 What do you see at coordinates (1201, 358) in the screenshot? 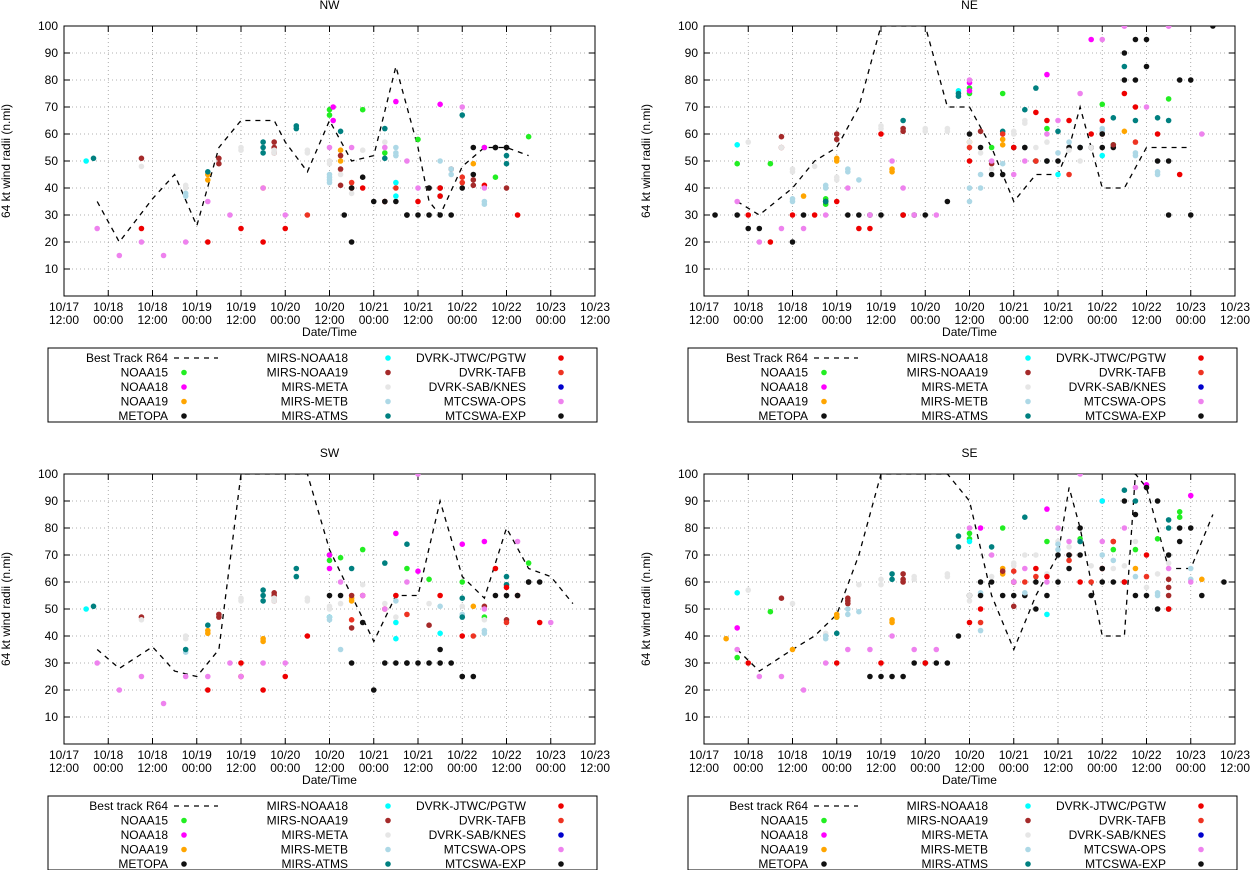
I see `legend-marker-dvrk-jtwc-pgtw` at bounding box center [1201, 358].